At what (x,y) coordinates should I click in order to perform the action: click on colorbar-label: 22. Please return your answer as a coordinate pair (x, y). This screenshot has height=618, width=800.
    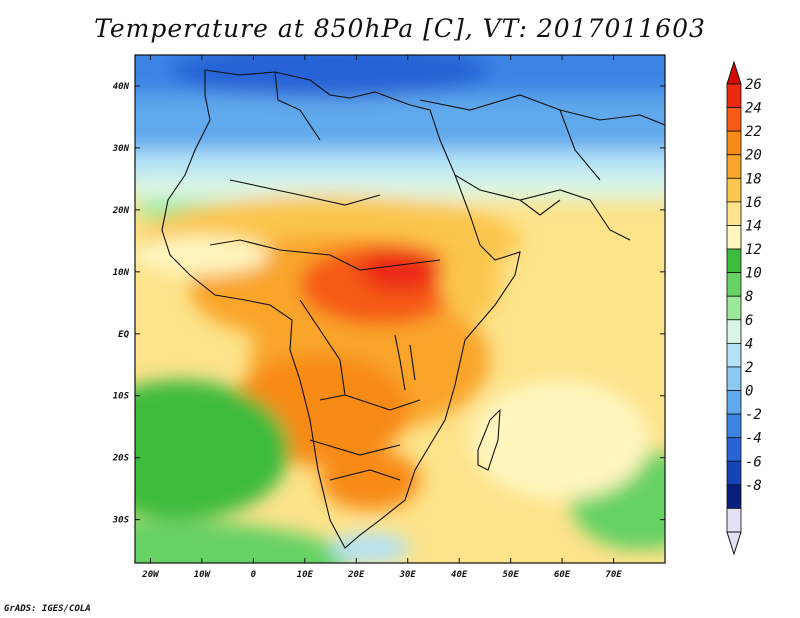
    Looking at the image, I should click on (753, 132).